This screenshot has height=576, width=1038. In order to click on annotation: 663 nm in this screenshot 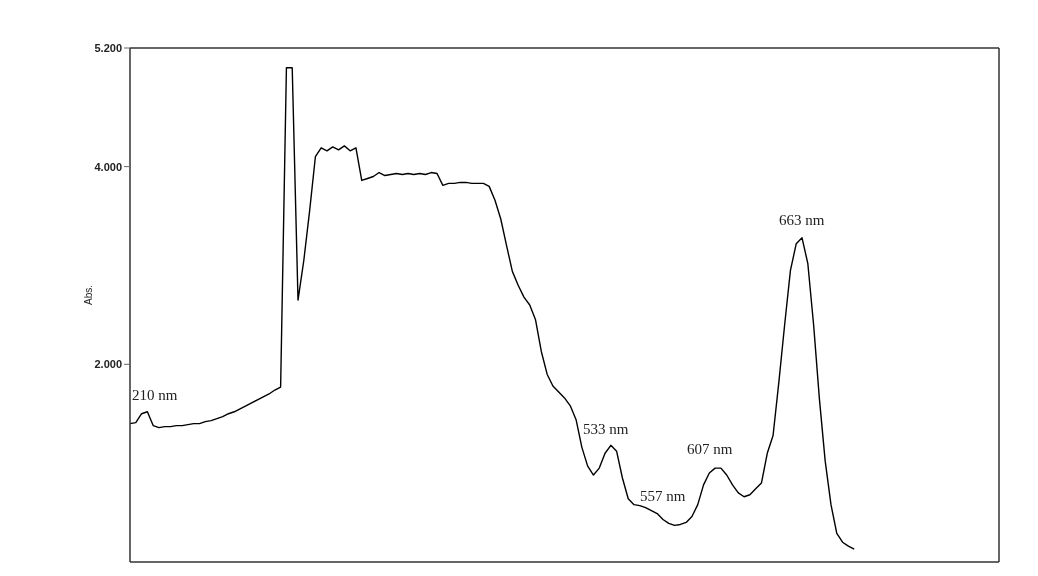, I will do `click(802, 220)`.